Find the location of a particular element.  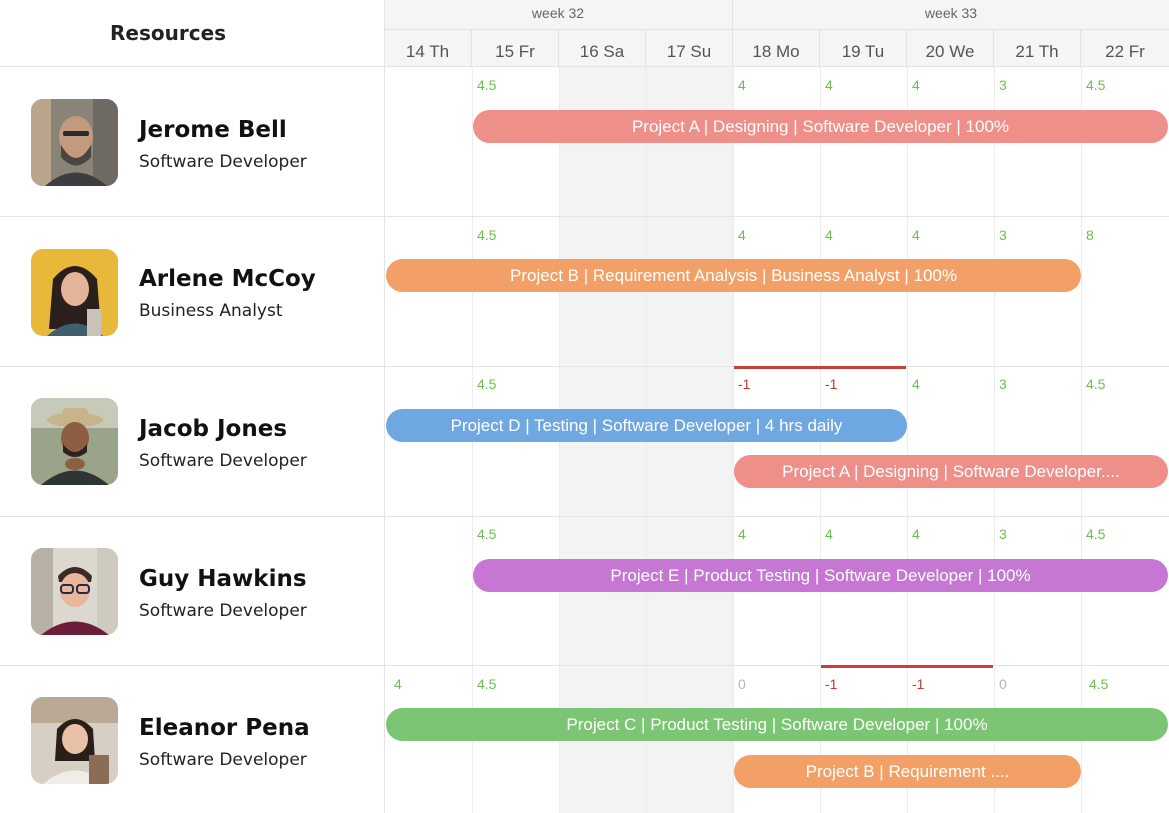

resource-role: Business Analyst is located at coordinates (211, 311).